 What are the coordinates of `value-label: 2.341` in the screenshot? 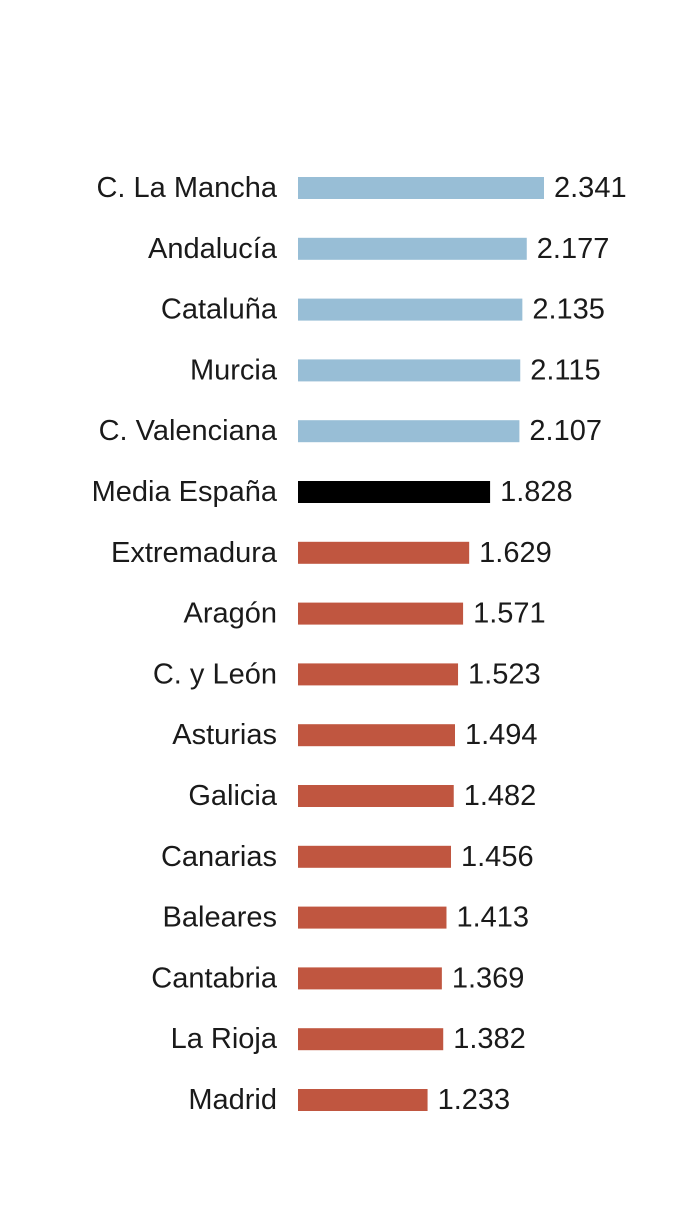 It's located at (590, 188).